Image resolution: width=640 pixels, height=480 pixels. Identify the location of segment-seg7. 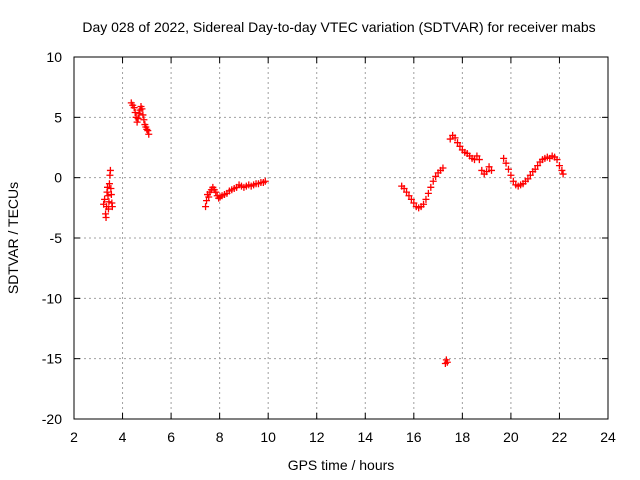
(533, 171).